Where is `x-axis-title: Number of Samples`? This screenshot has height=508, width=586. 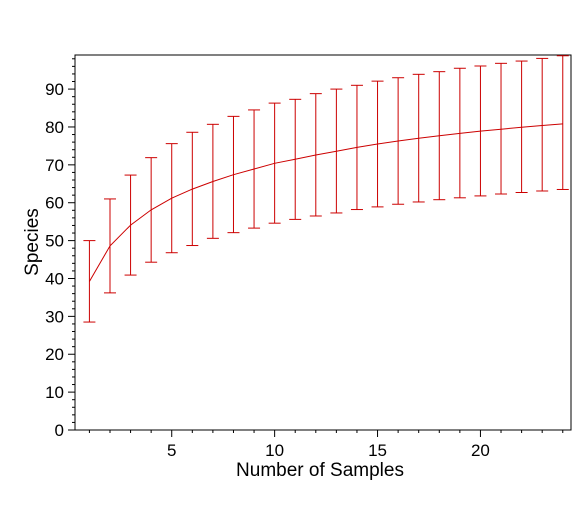 x-axis-title: Number of Samples is located at coordinates (320, 470).